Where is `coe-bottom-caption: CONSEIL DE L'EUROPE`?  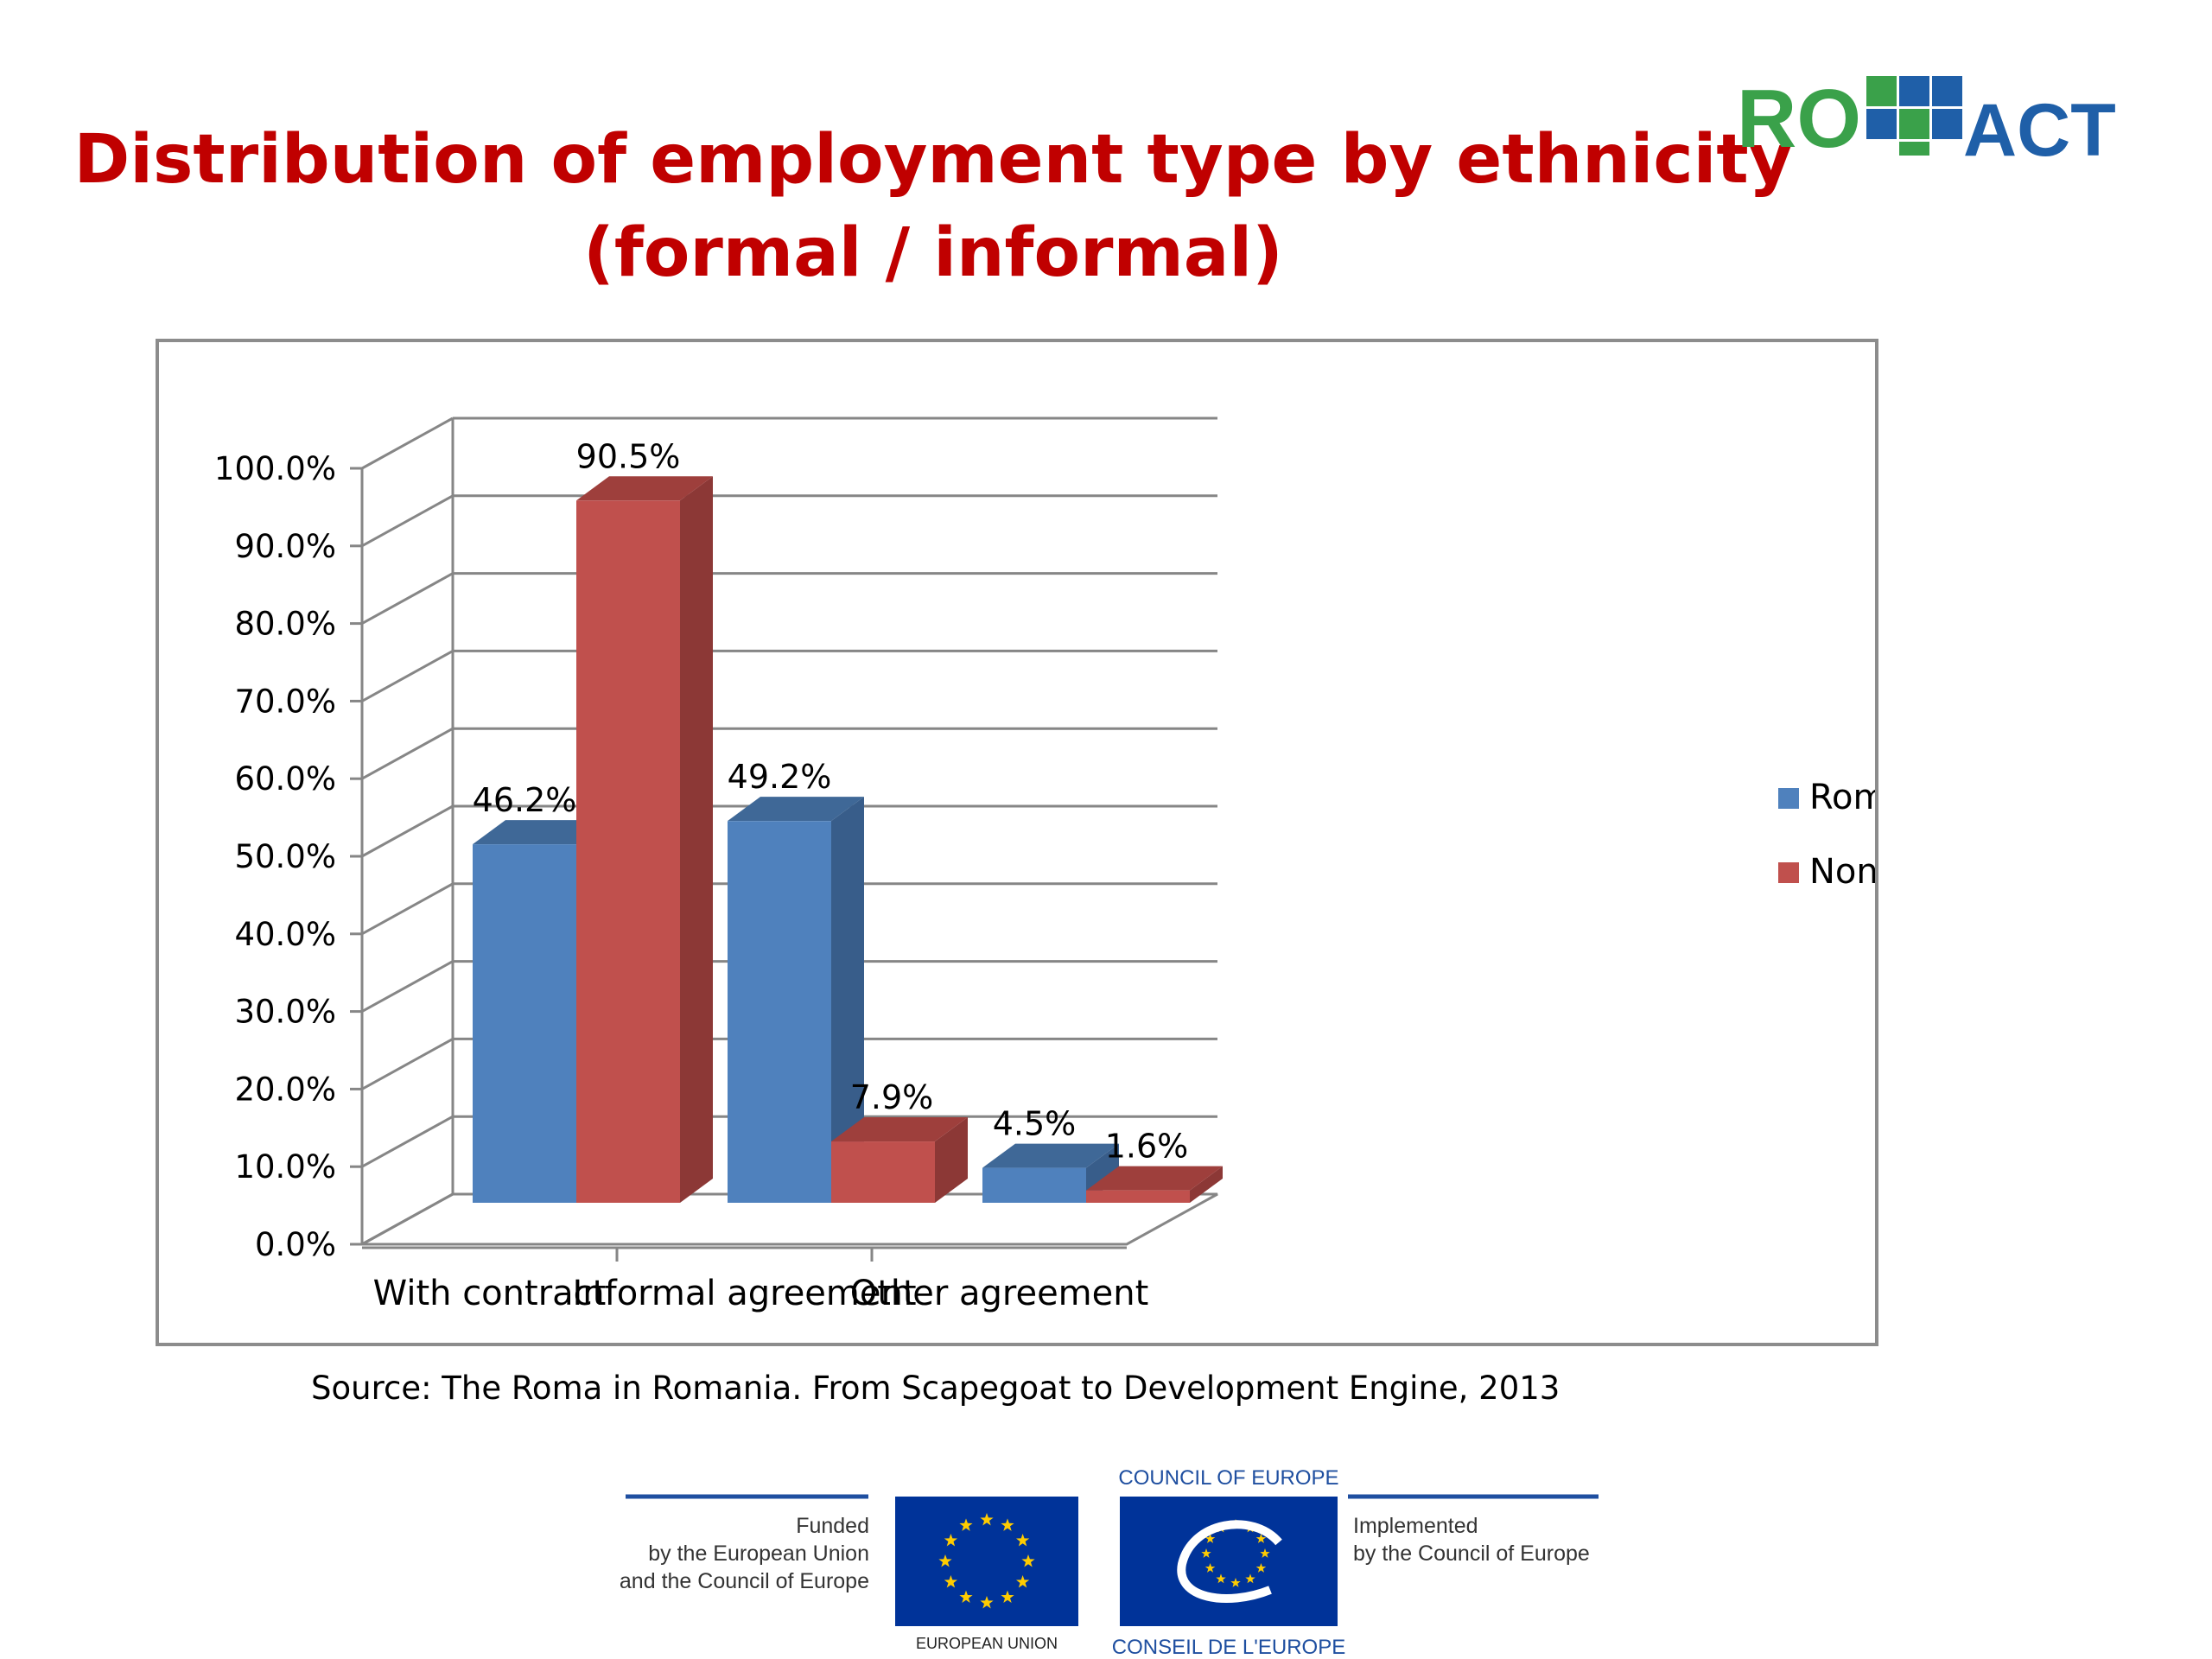 coe-bottom-caption: CONSEIL DE L'EUROPE is located at coordinates (1228, 1647).